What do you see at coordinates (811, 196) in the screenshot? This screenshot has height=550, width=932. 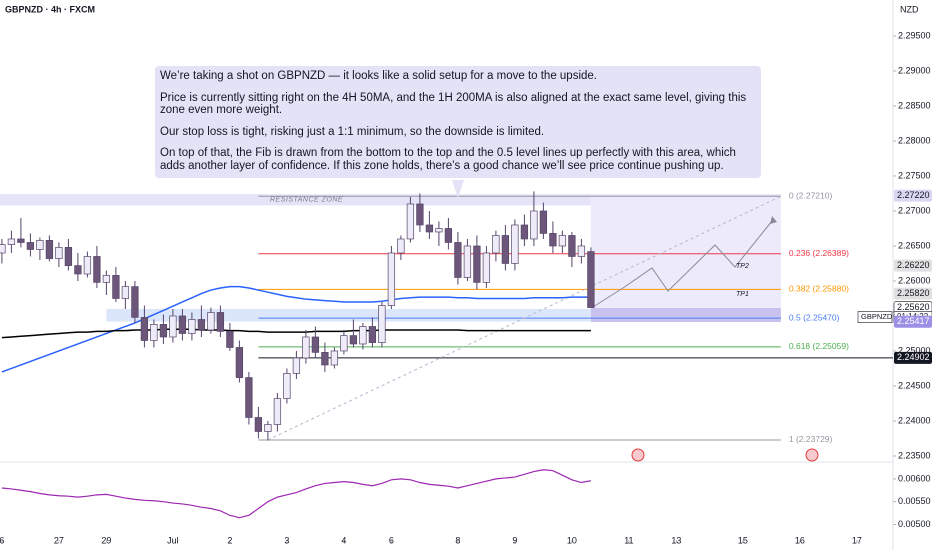 I see `fib-label: 0 (2.27210)` at bounding box center [811, 196].